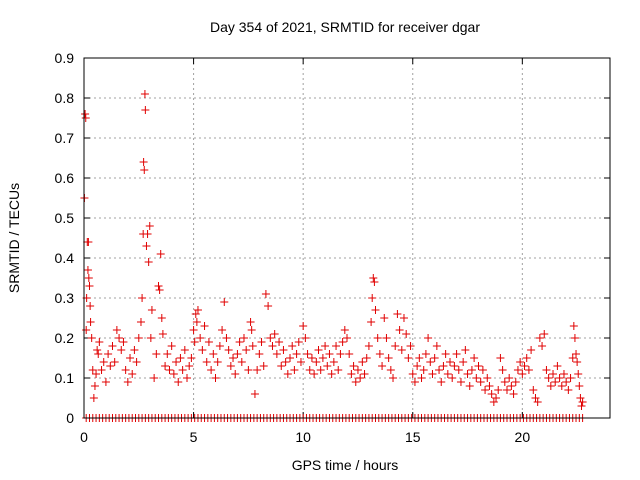  What do you see at coordinates (65, 98) in the screenshot?
I see `y-tick-label: 0.8` at bounding box center [65, 98].